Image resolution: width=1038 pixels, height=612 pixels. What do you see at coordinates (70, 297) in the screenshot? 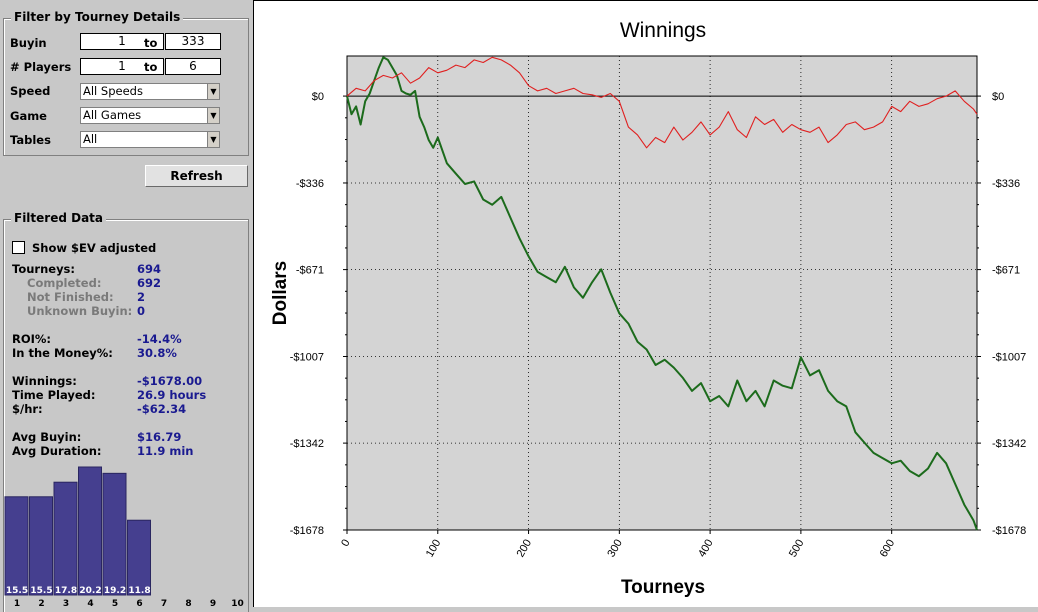
I see `stat-label: Not Finished:` at bounding box center [70, 297].